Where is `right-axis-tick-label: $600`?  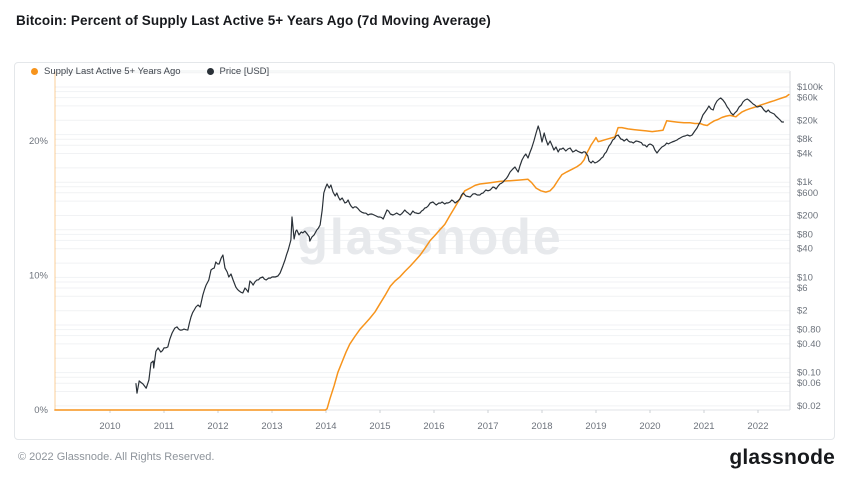 right-axis-tick-label: $600 is located at coordinates (807, 193).